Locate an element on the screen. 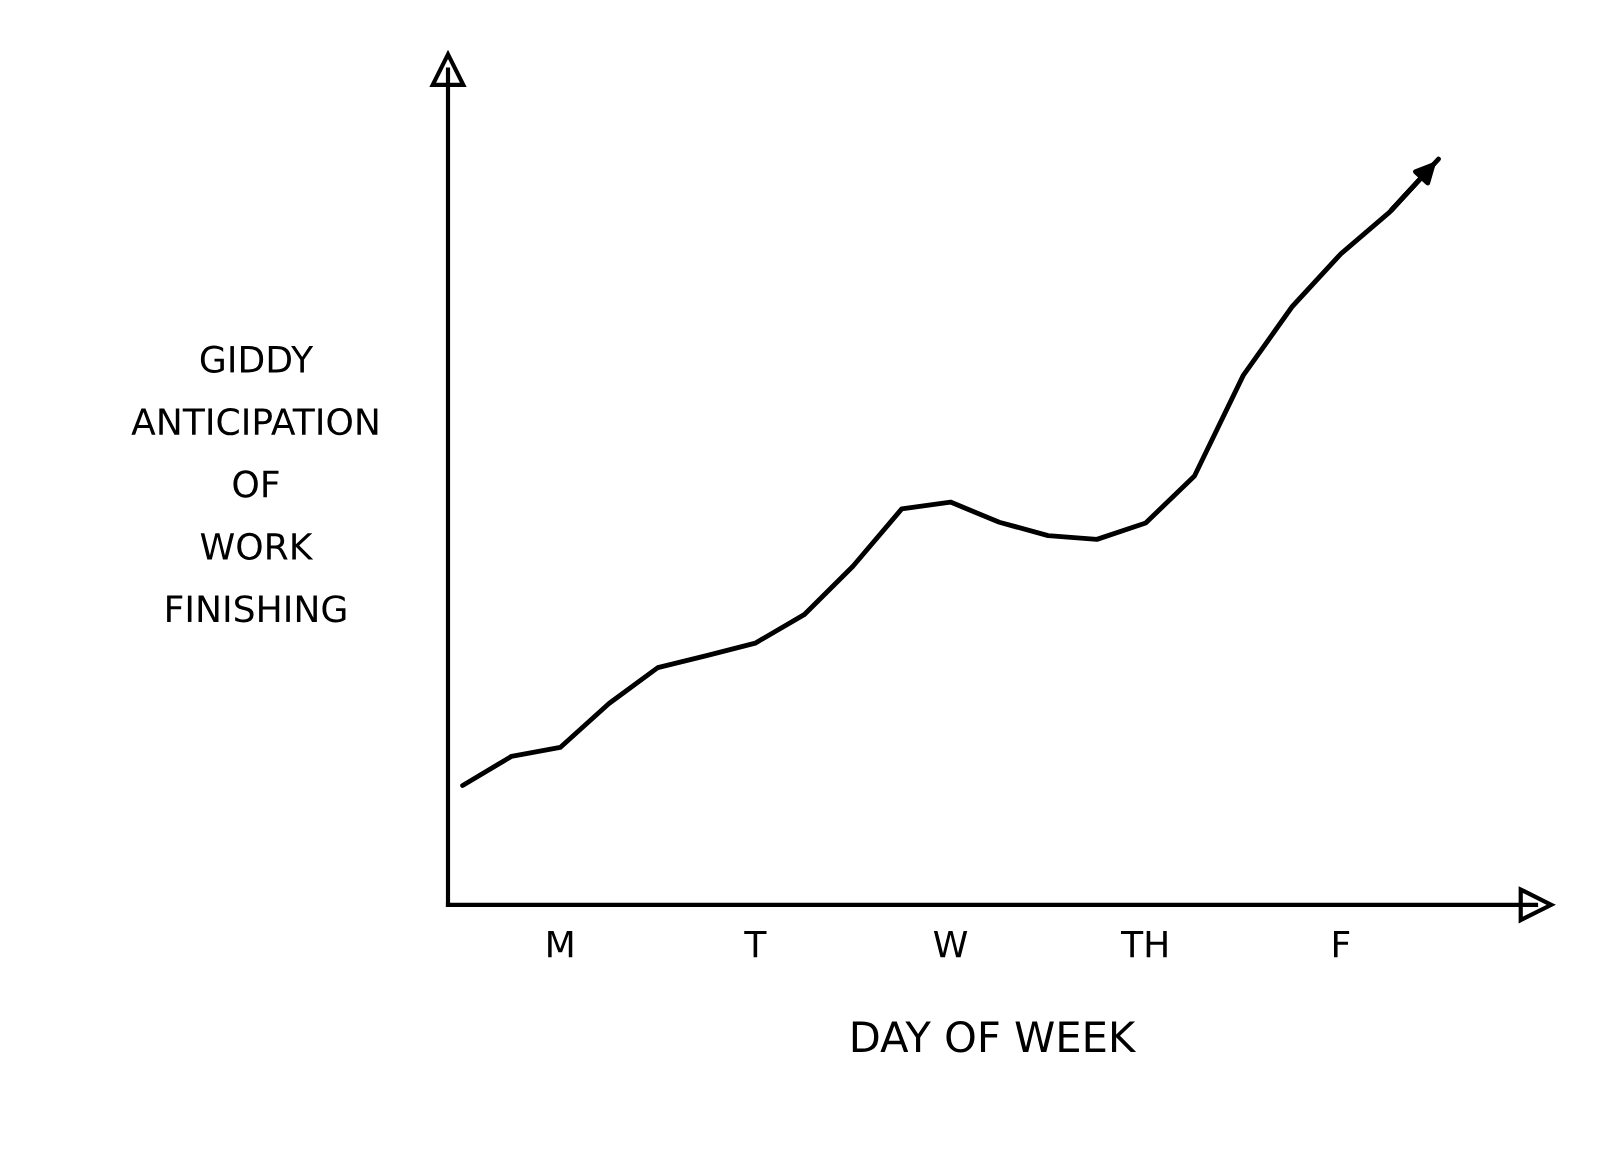 This screenshot has height=1160, width=1600. x-axis-title: DAY OF WEEK is located at coordinates (994, 1037).